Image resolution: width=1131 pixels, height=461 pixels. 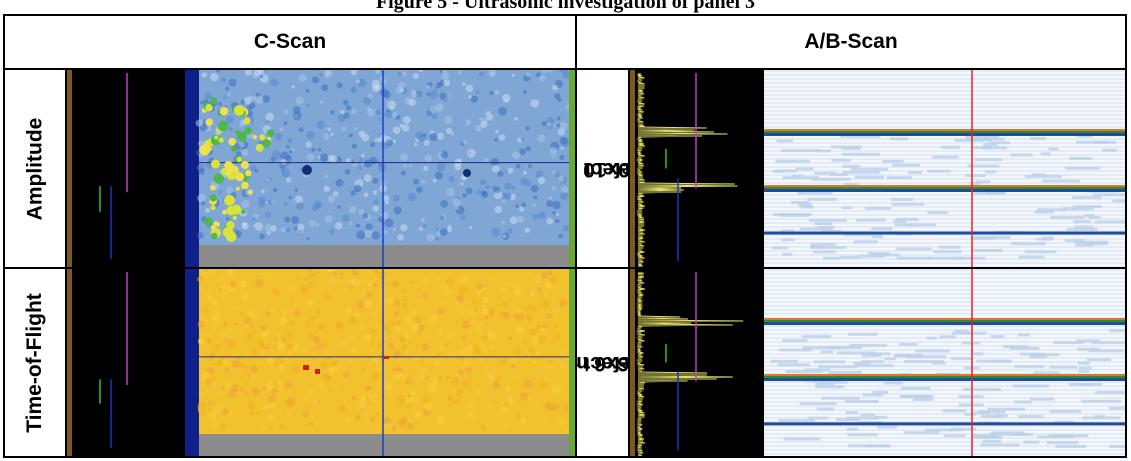 I want to click on row-label-divider, so click(x=66, y=262).